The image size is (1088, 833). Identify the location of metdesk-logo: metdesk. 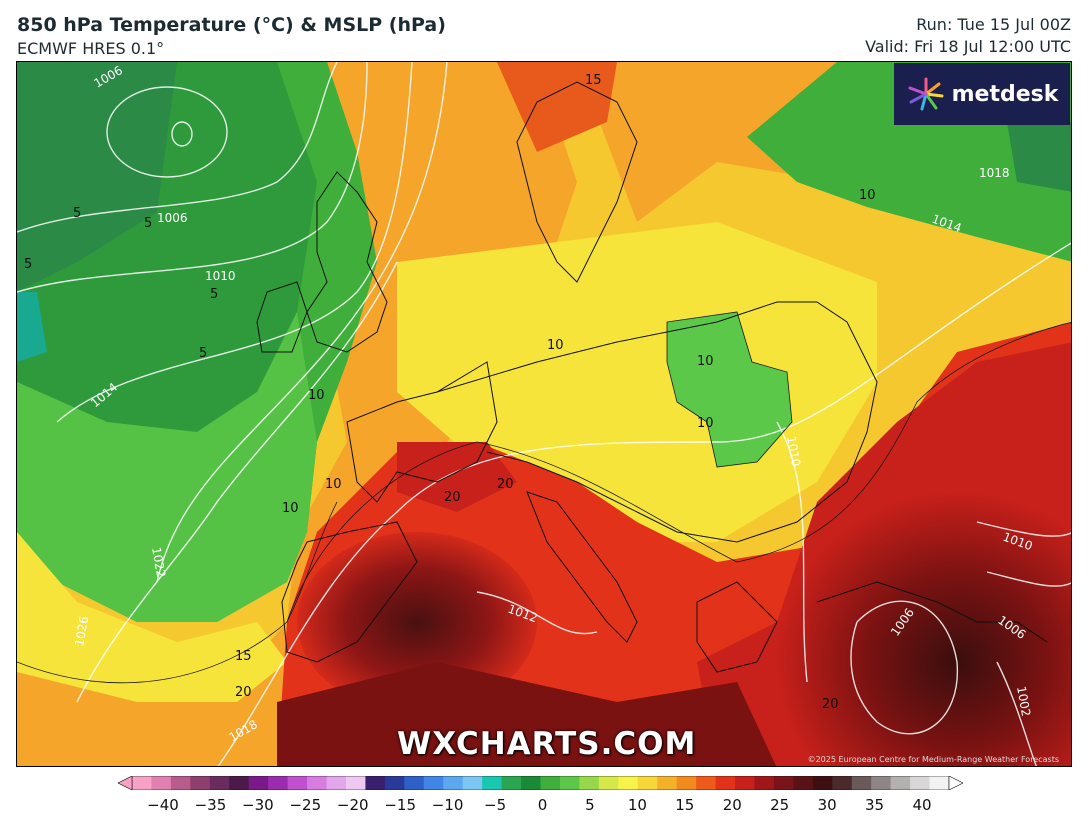
(982, 94).